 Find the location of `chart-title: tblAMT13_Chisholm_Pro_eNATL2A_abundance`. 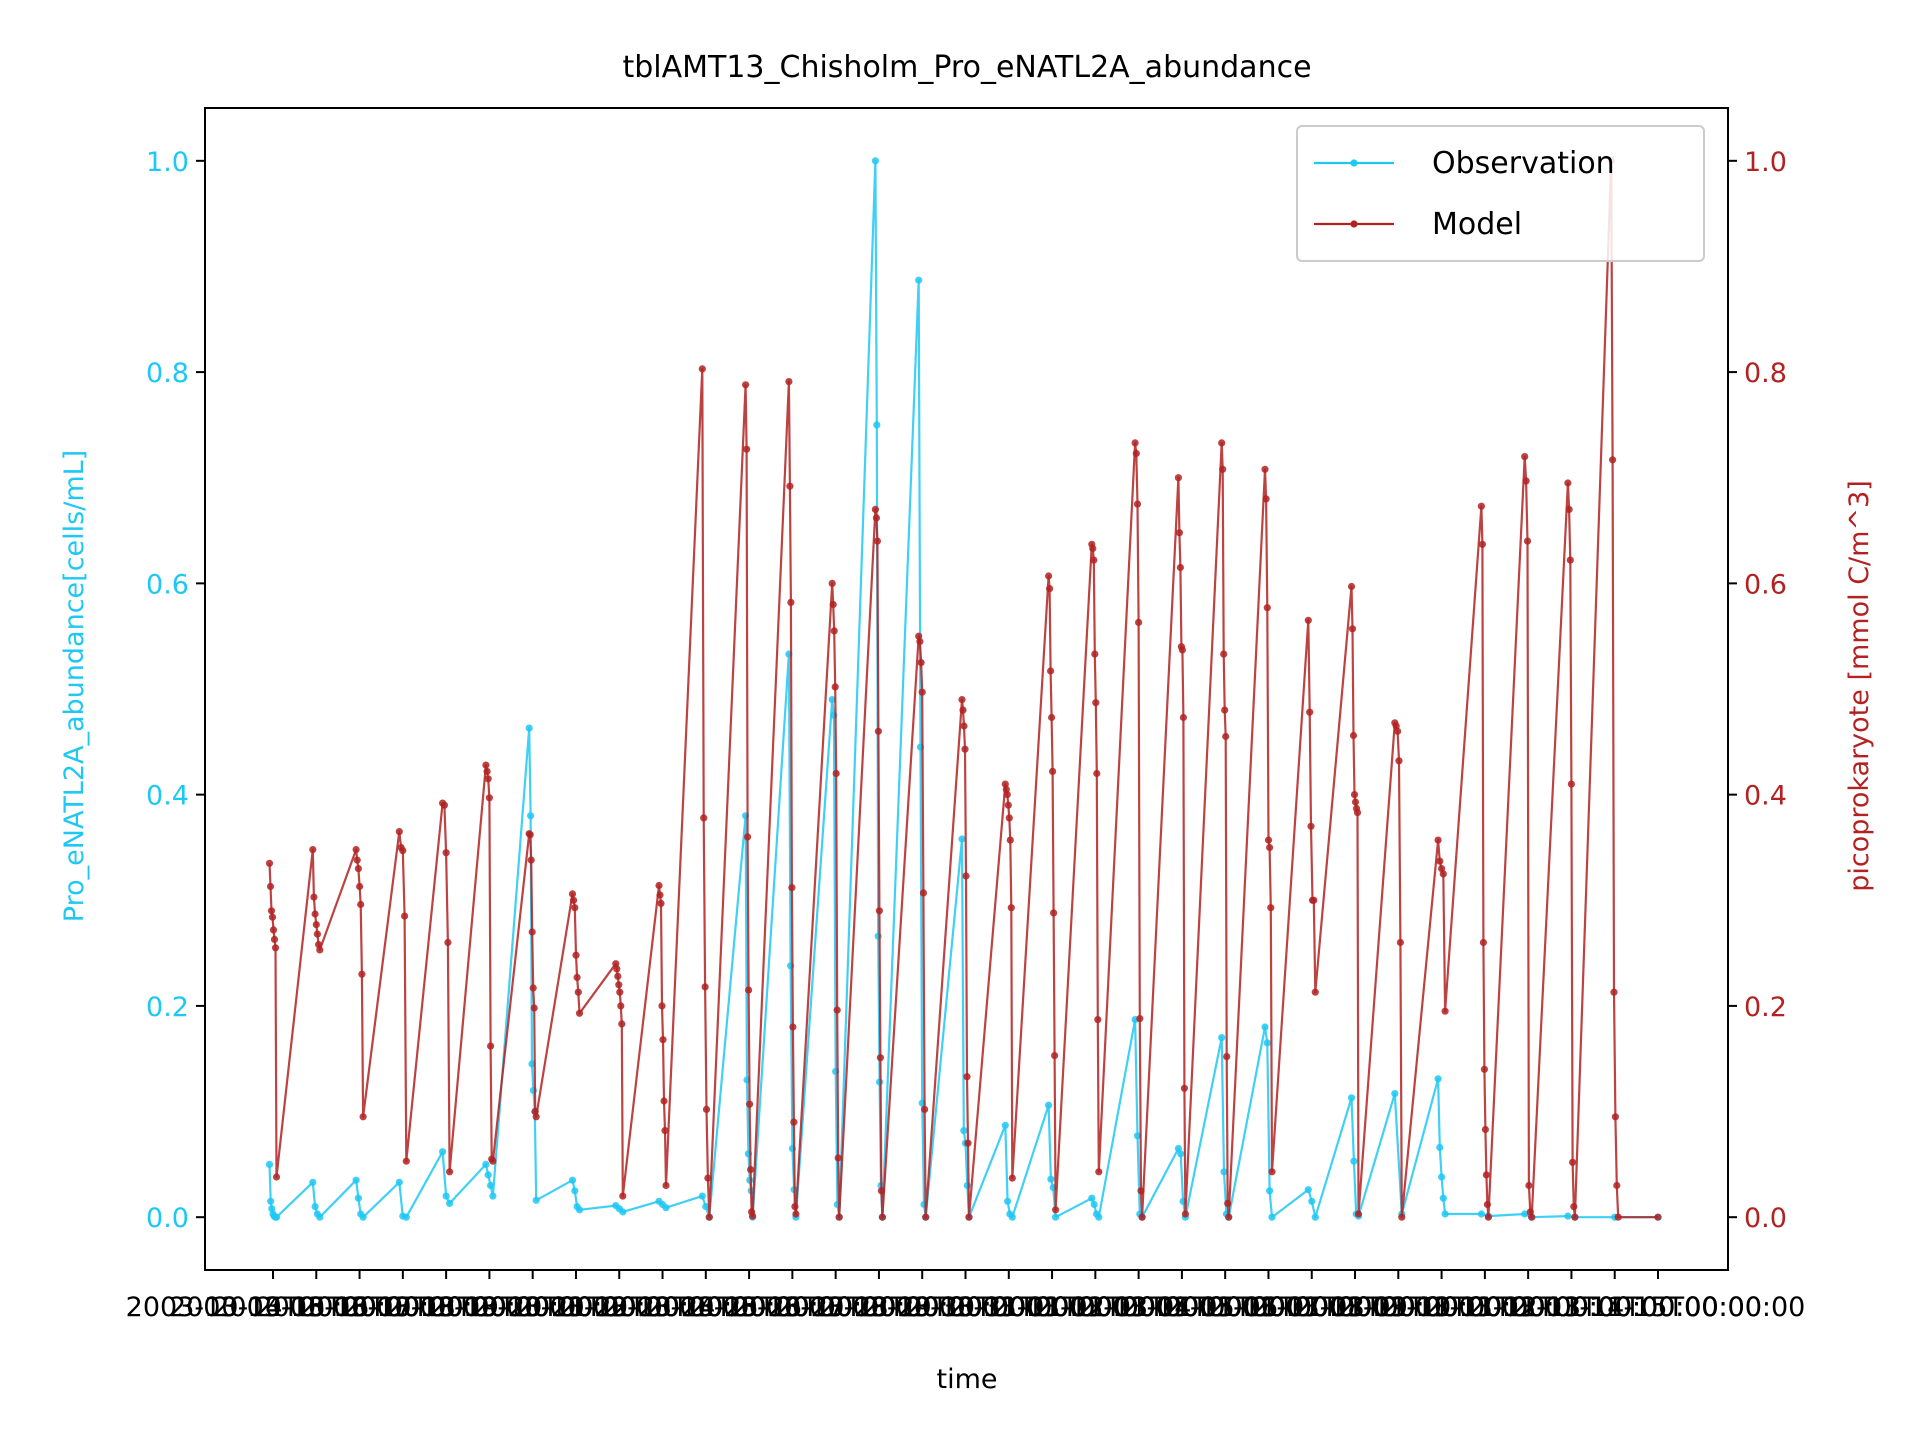

chart-title: tblAMT13_Chisholm_Pro_eNATL2A_abundance is located at coordinates (966, 67).